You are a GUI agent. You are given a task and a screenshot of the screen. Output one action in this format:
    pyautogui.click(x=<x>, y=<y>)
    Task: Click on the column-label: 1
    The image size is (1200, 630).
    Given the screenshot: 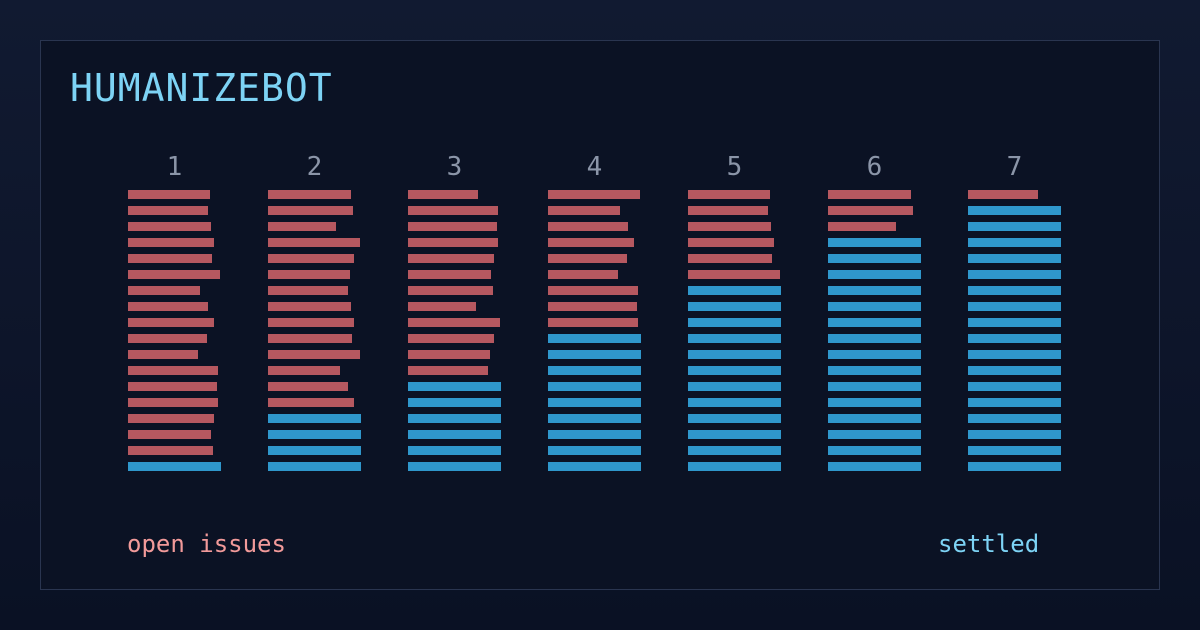 What is the action you would take?
    pyautogui.click(x=175, y=167)
    